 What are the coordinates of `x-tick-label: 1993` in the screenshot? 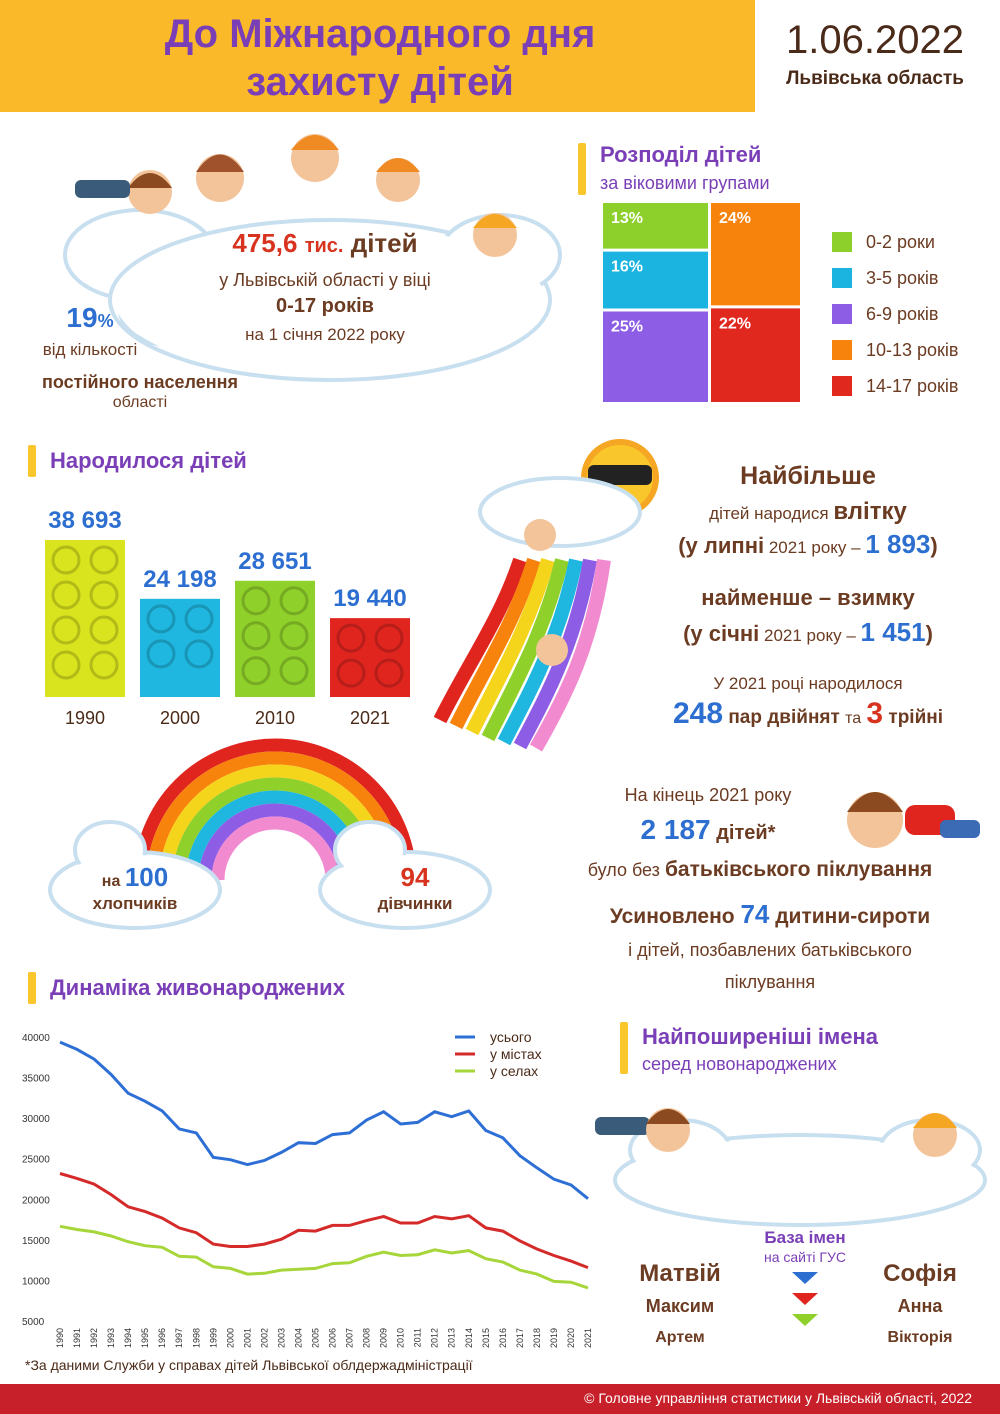 It's located at (111, 1338).